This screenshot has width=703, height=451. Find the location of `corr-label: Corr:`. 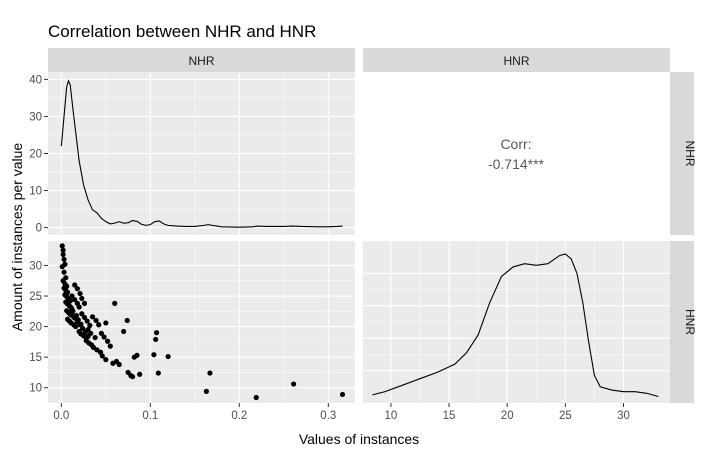

corr-label: Corr: is located at coordinates (515, 144).